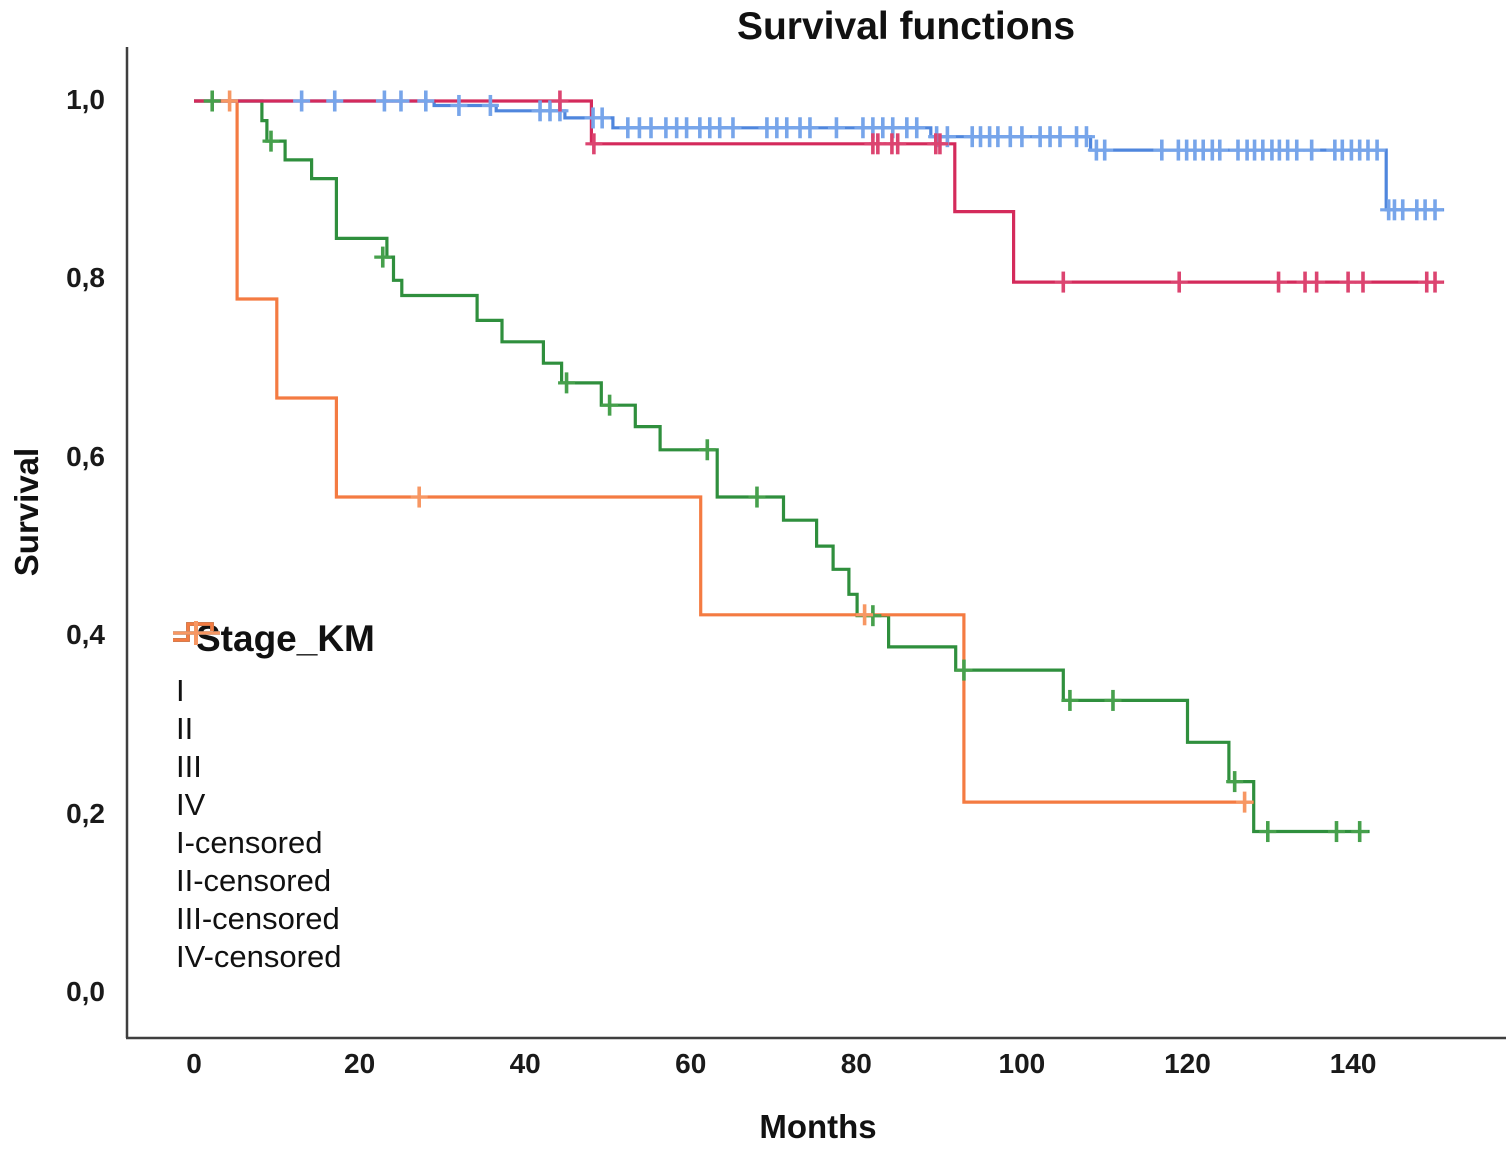 The height and width of the screenshot is (1153, 1508). What do you see at coordinates (360, 1063) in the screenshot?
I see `x-tick-label: 20` at bounding box center [360, 1063].